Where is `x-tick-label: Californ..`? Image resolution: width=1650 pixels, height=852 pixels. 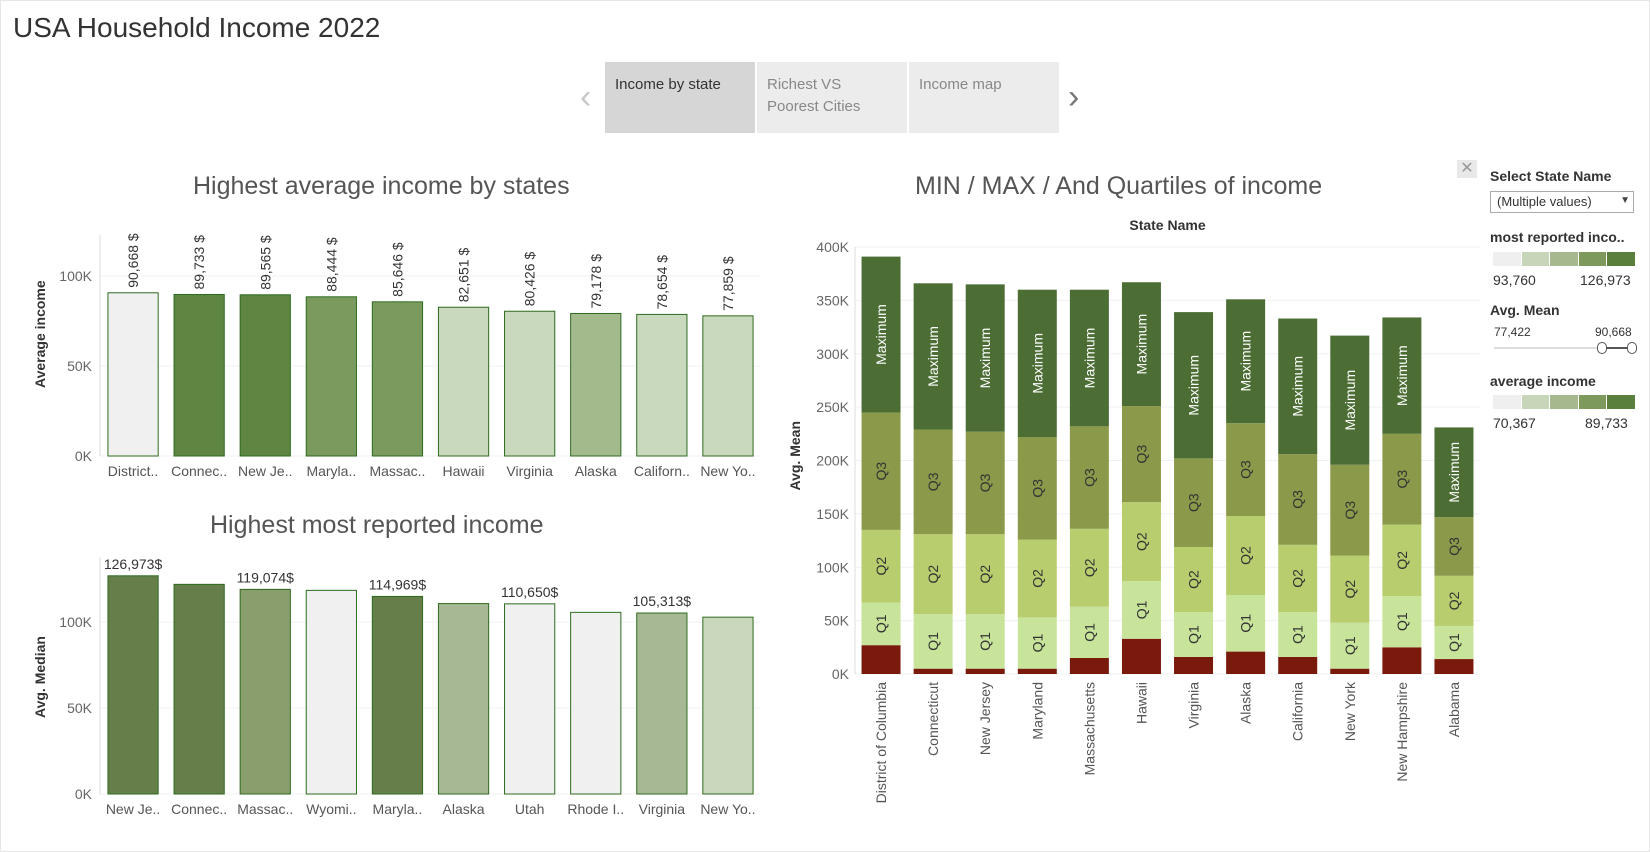
x-tick-label: Californ.. is located at coordinates (662, 471).